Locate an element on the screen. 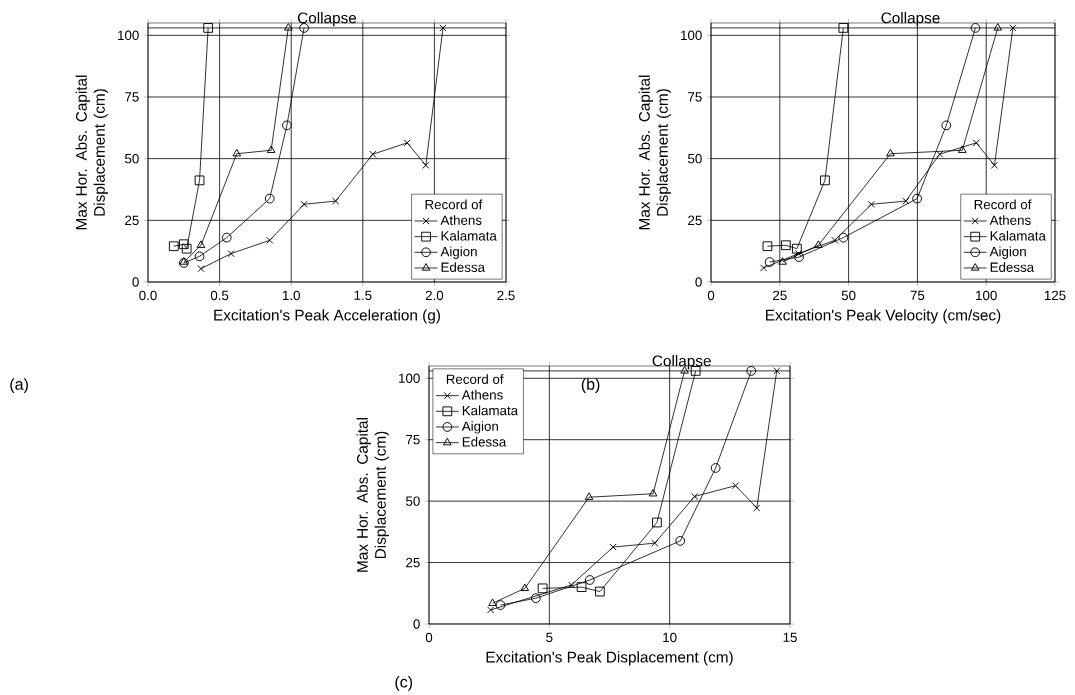  x-axis-title: Excitation's Peak Velocity (cm/sec) is located at coordinates (883, 316).